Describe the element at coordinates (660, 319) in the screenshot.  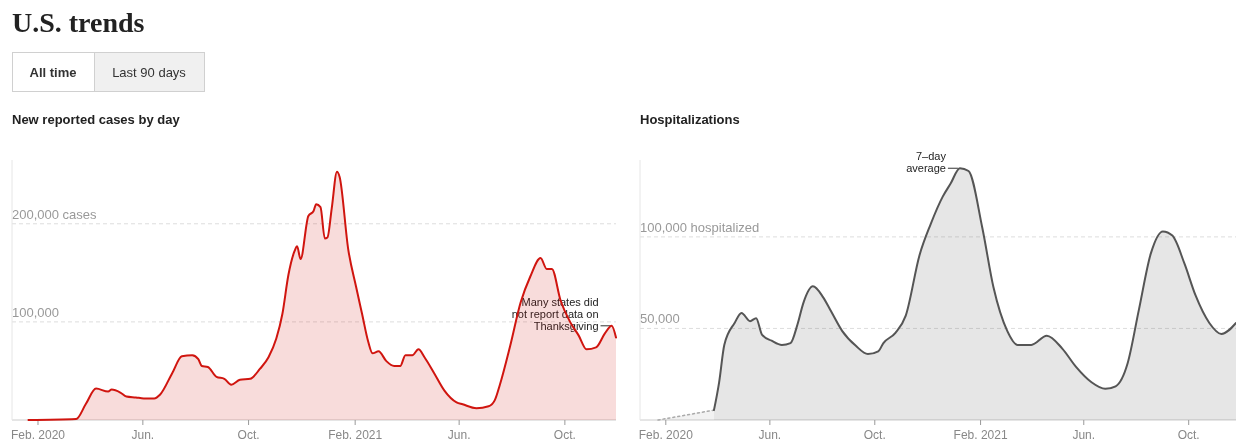
I see `y-tick-label: 50,000` at that location.